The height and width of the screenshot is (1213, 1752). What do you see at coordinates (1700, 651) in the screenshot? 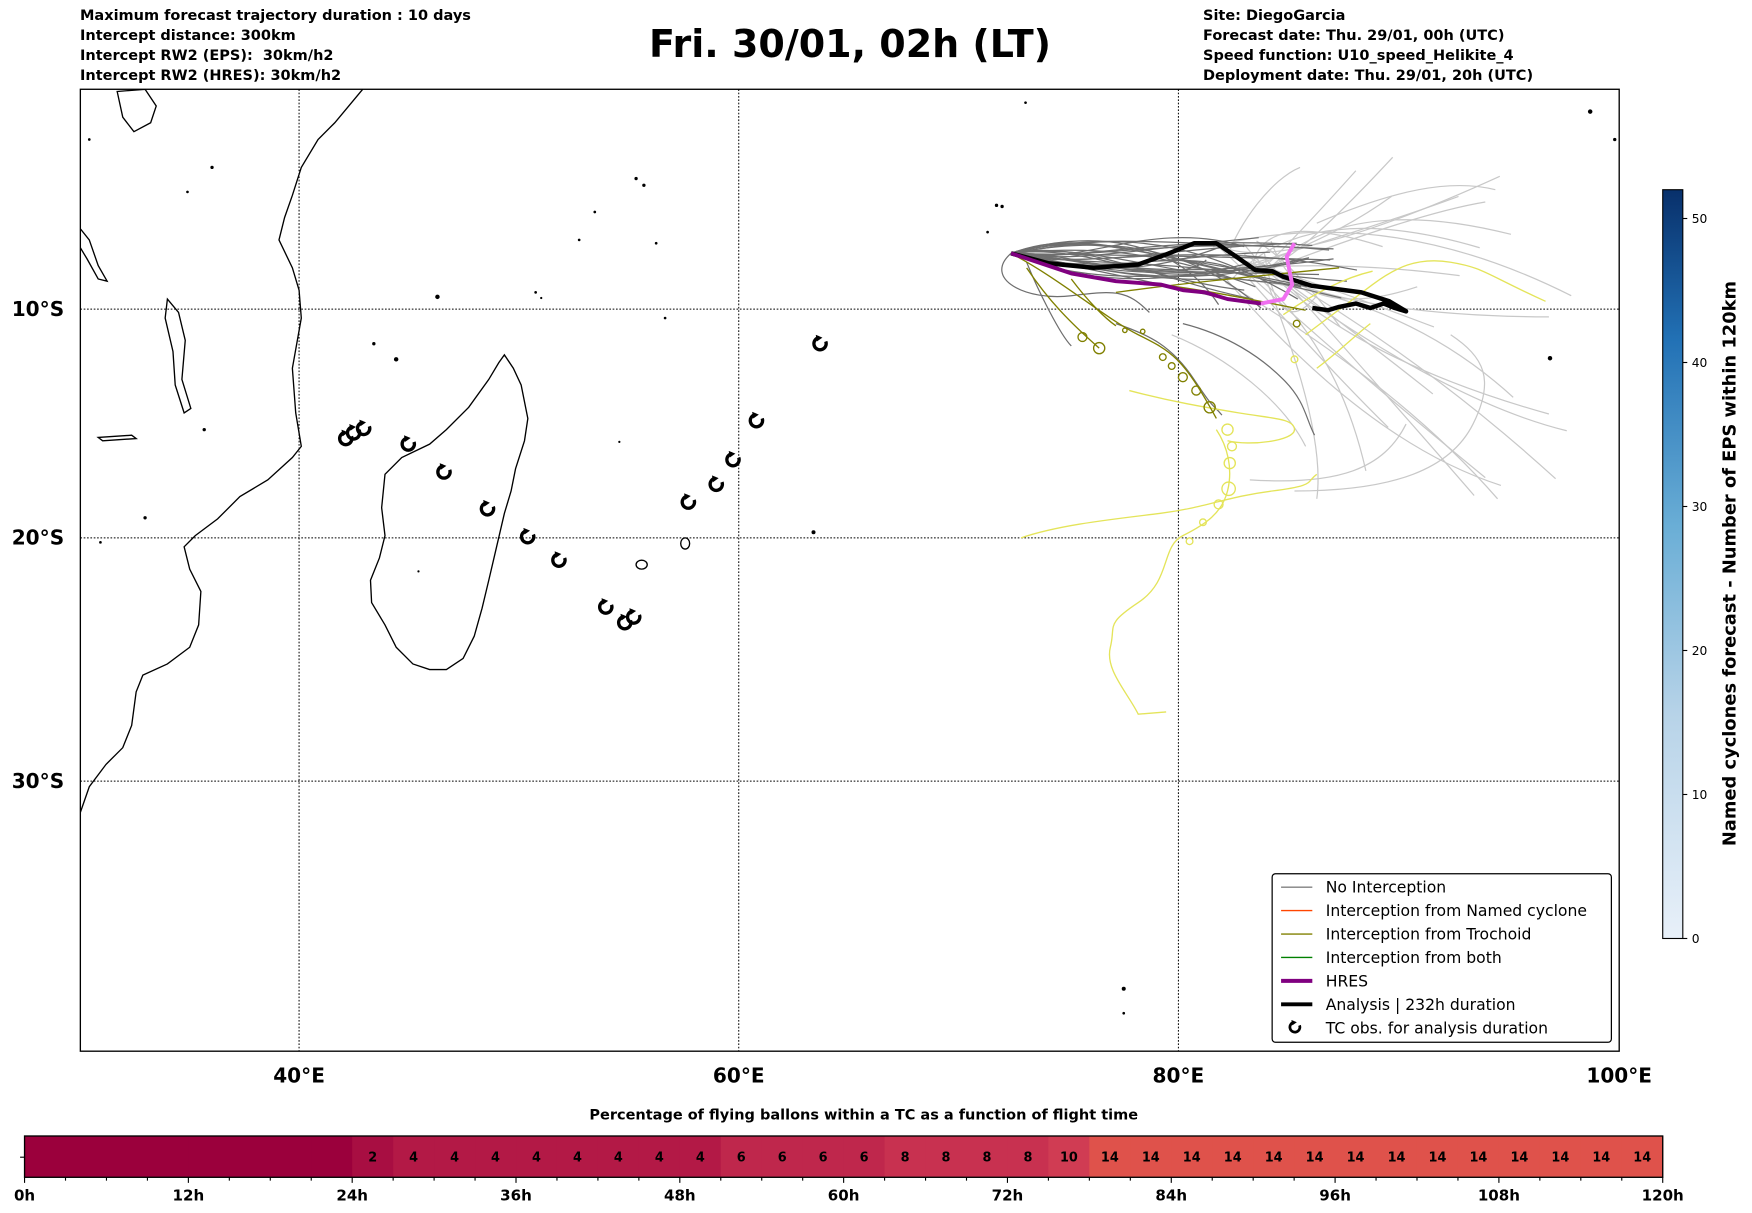
I see `colorbar-tick-label: 20` at bounding box center [1700, 651].